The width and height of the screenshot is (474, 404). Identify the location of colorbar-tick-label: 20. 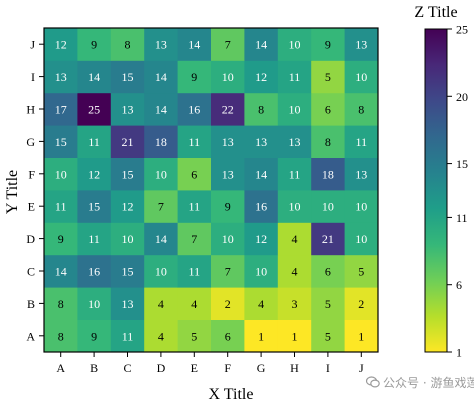
(462, 97).